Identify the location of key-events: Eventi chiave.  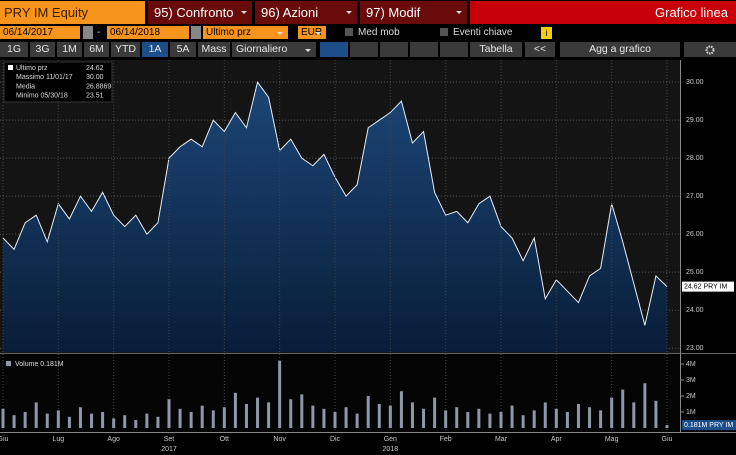
(483, 32).